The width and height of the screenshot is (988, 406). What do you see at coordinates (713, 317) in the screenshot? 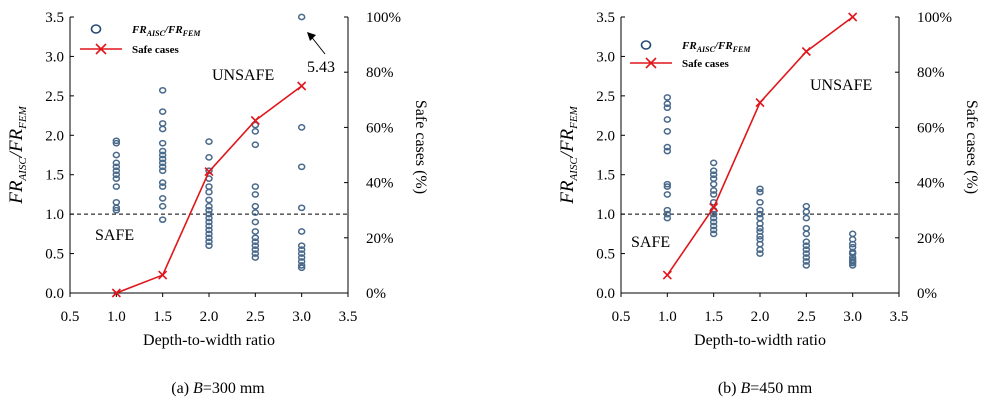
I see `x-tick-label: 1.5` at bounding box center [713, 317].